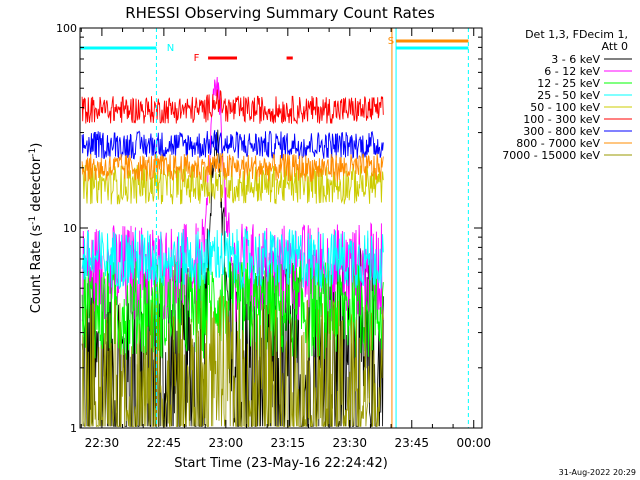 This screenshot has width=640, height=480. I want to click on y-label-sup2: -1, so click(33, 152).